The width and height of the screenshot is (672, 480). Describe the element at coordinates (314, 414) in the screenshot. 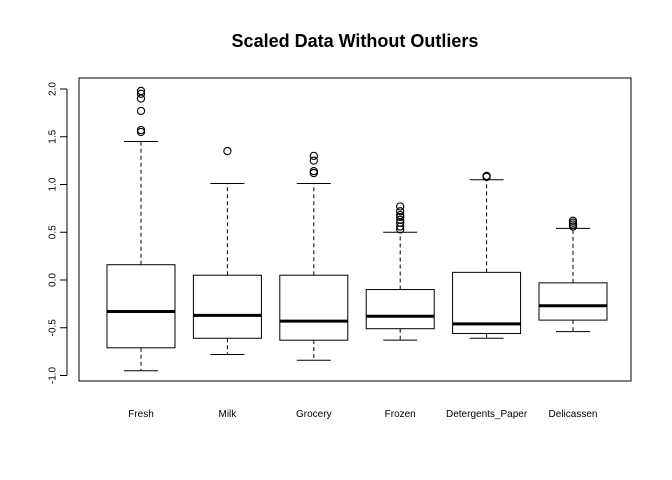

I see `x-category-label: Grocery` at that location.